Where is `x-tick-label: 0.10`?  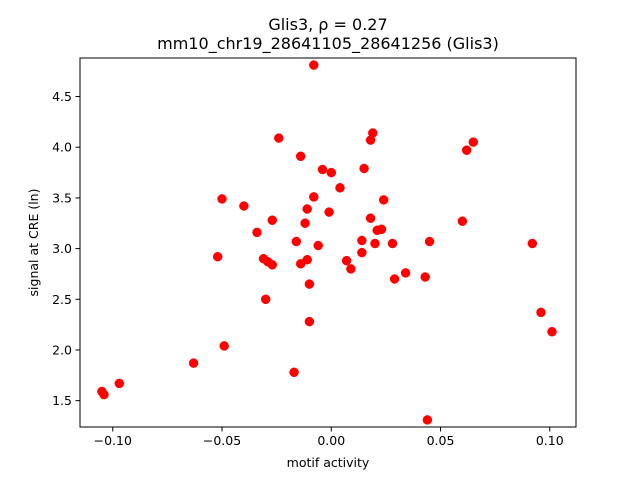 x-tick-label: 0.10 is located at coordinates (550, 440).